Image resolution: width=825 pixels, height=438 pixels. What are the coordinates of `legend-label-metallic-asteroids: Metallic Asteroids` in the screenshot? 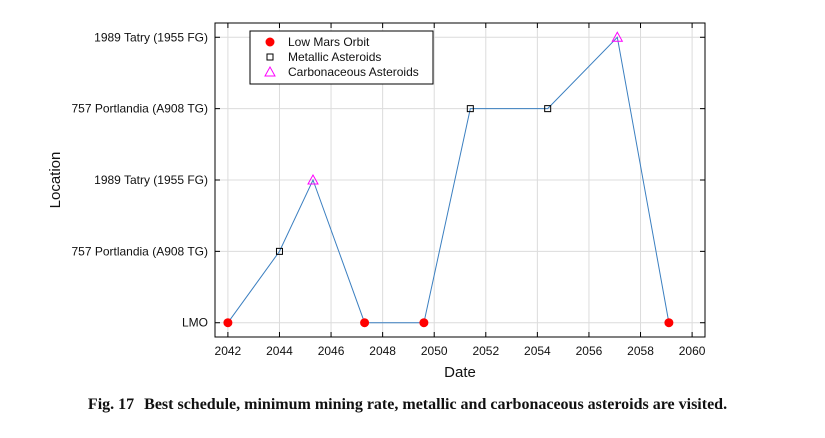 It's located at (334, 57).